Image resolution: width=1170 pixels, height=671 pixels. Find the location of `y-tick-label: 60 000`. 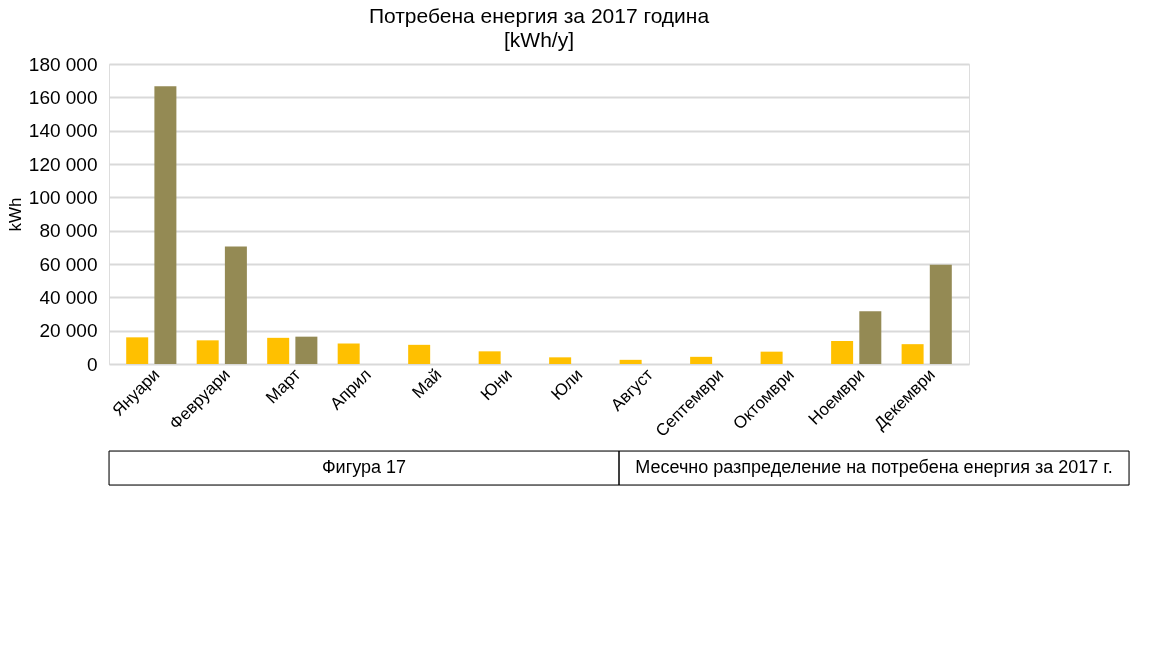

y-tick-label: 60 000 is located at coordinates (68, 264).